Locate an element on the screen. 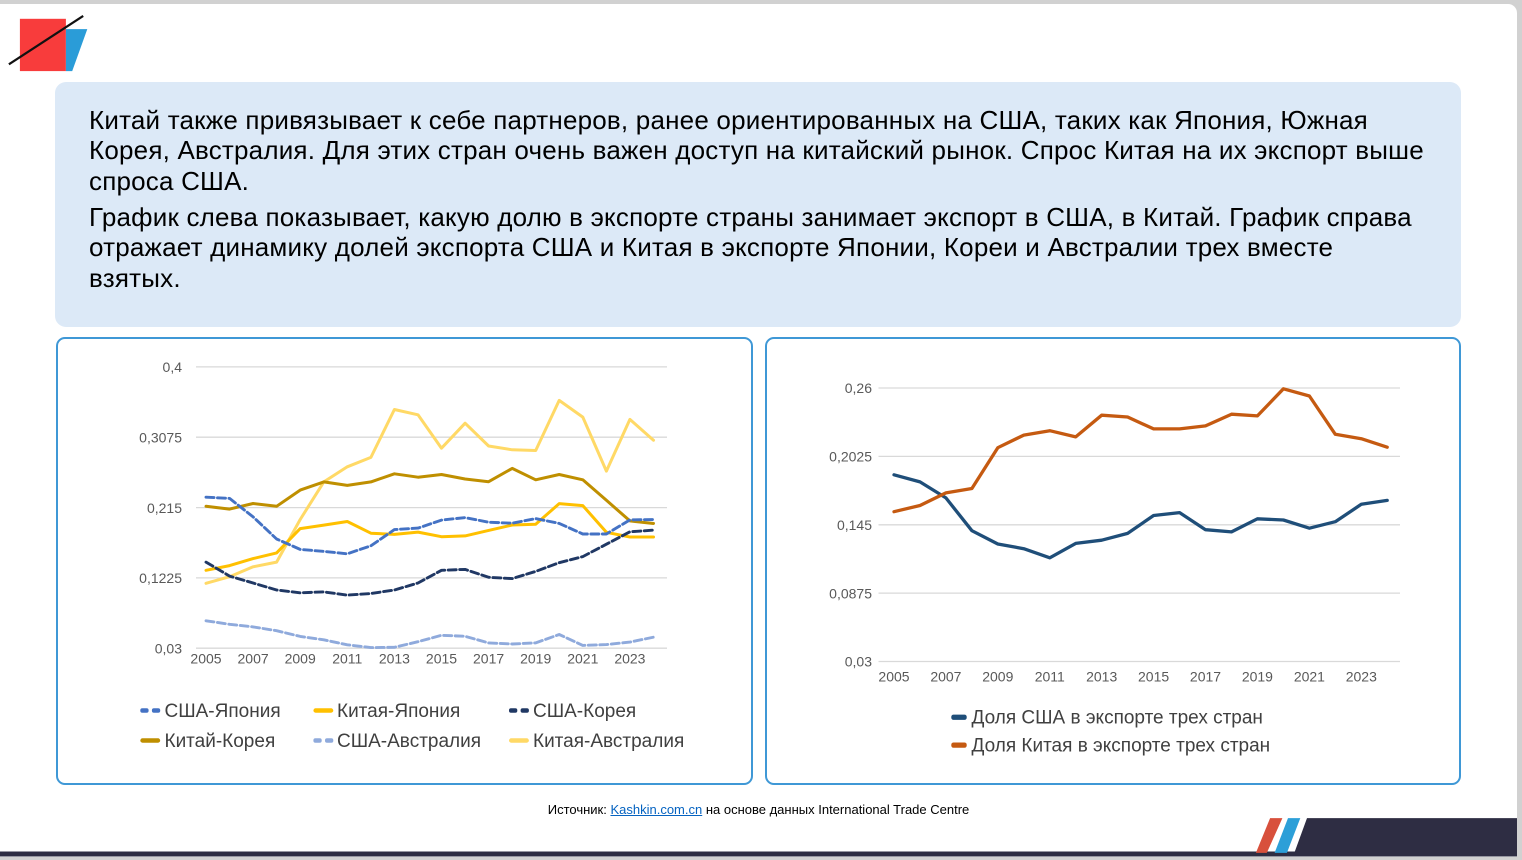 The image size is (1522, 860). svg-text: Китая-Япония is located at coordinates (398, 711).